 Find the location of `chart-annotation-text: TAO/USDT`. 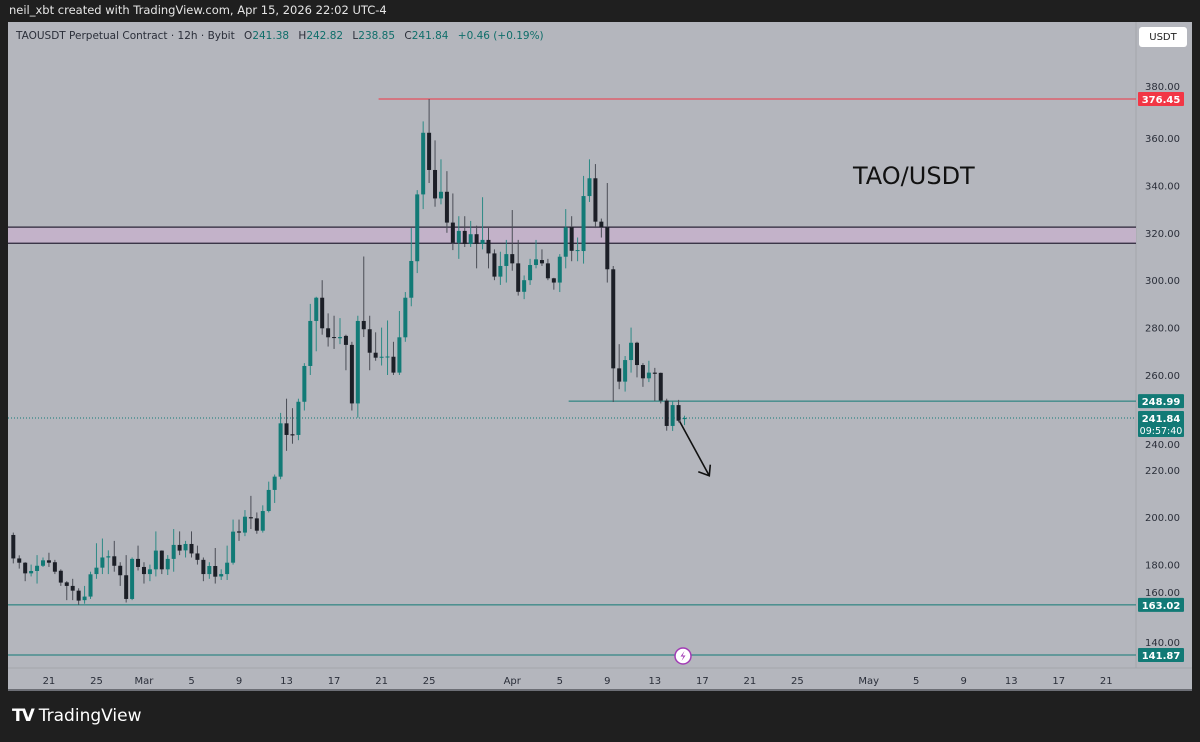

chart-annotation-text: TAO/USDT is located at coordinates (914, 176).